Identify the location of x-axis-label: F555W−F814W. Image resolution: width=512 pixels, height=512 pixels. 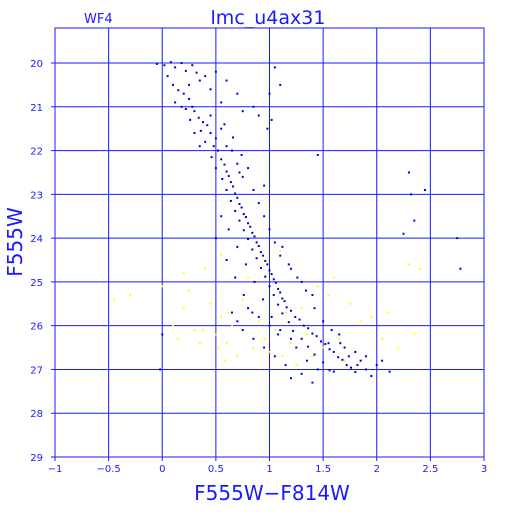
(272, 493).